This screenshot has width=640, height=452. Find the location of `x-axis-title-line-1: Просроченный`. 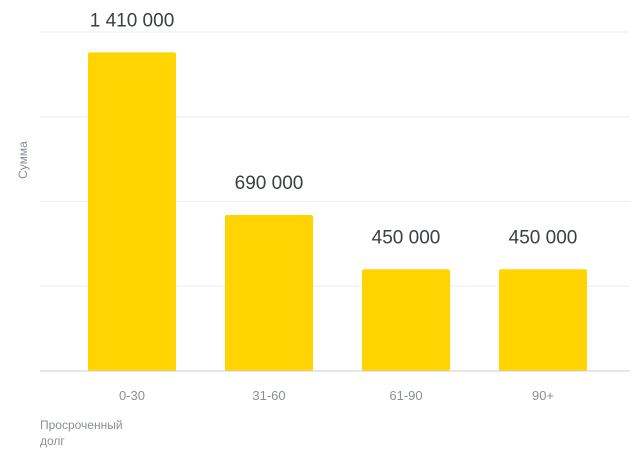

x-axis-title-line-1: Просроченный is located at coordinates (81, 425).